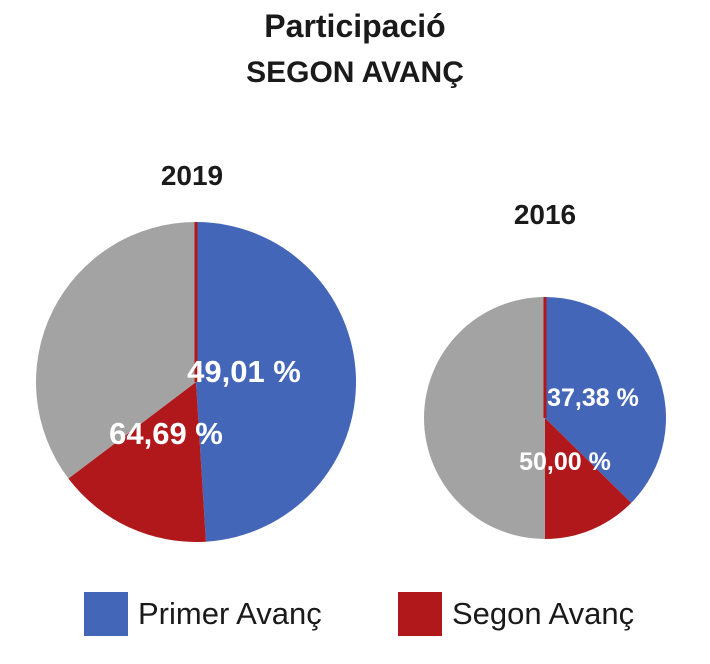  I want to click on pie-data-label-2016-1: 50,00 %, so click(565, 462).